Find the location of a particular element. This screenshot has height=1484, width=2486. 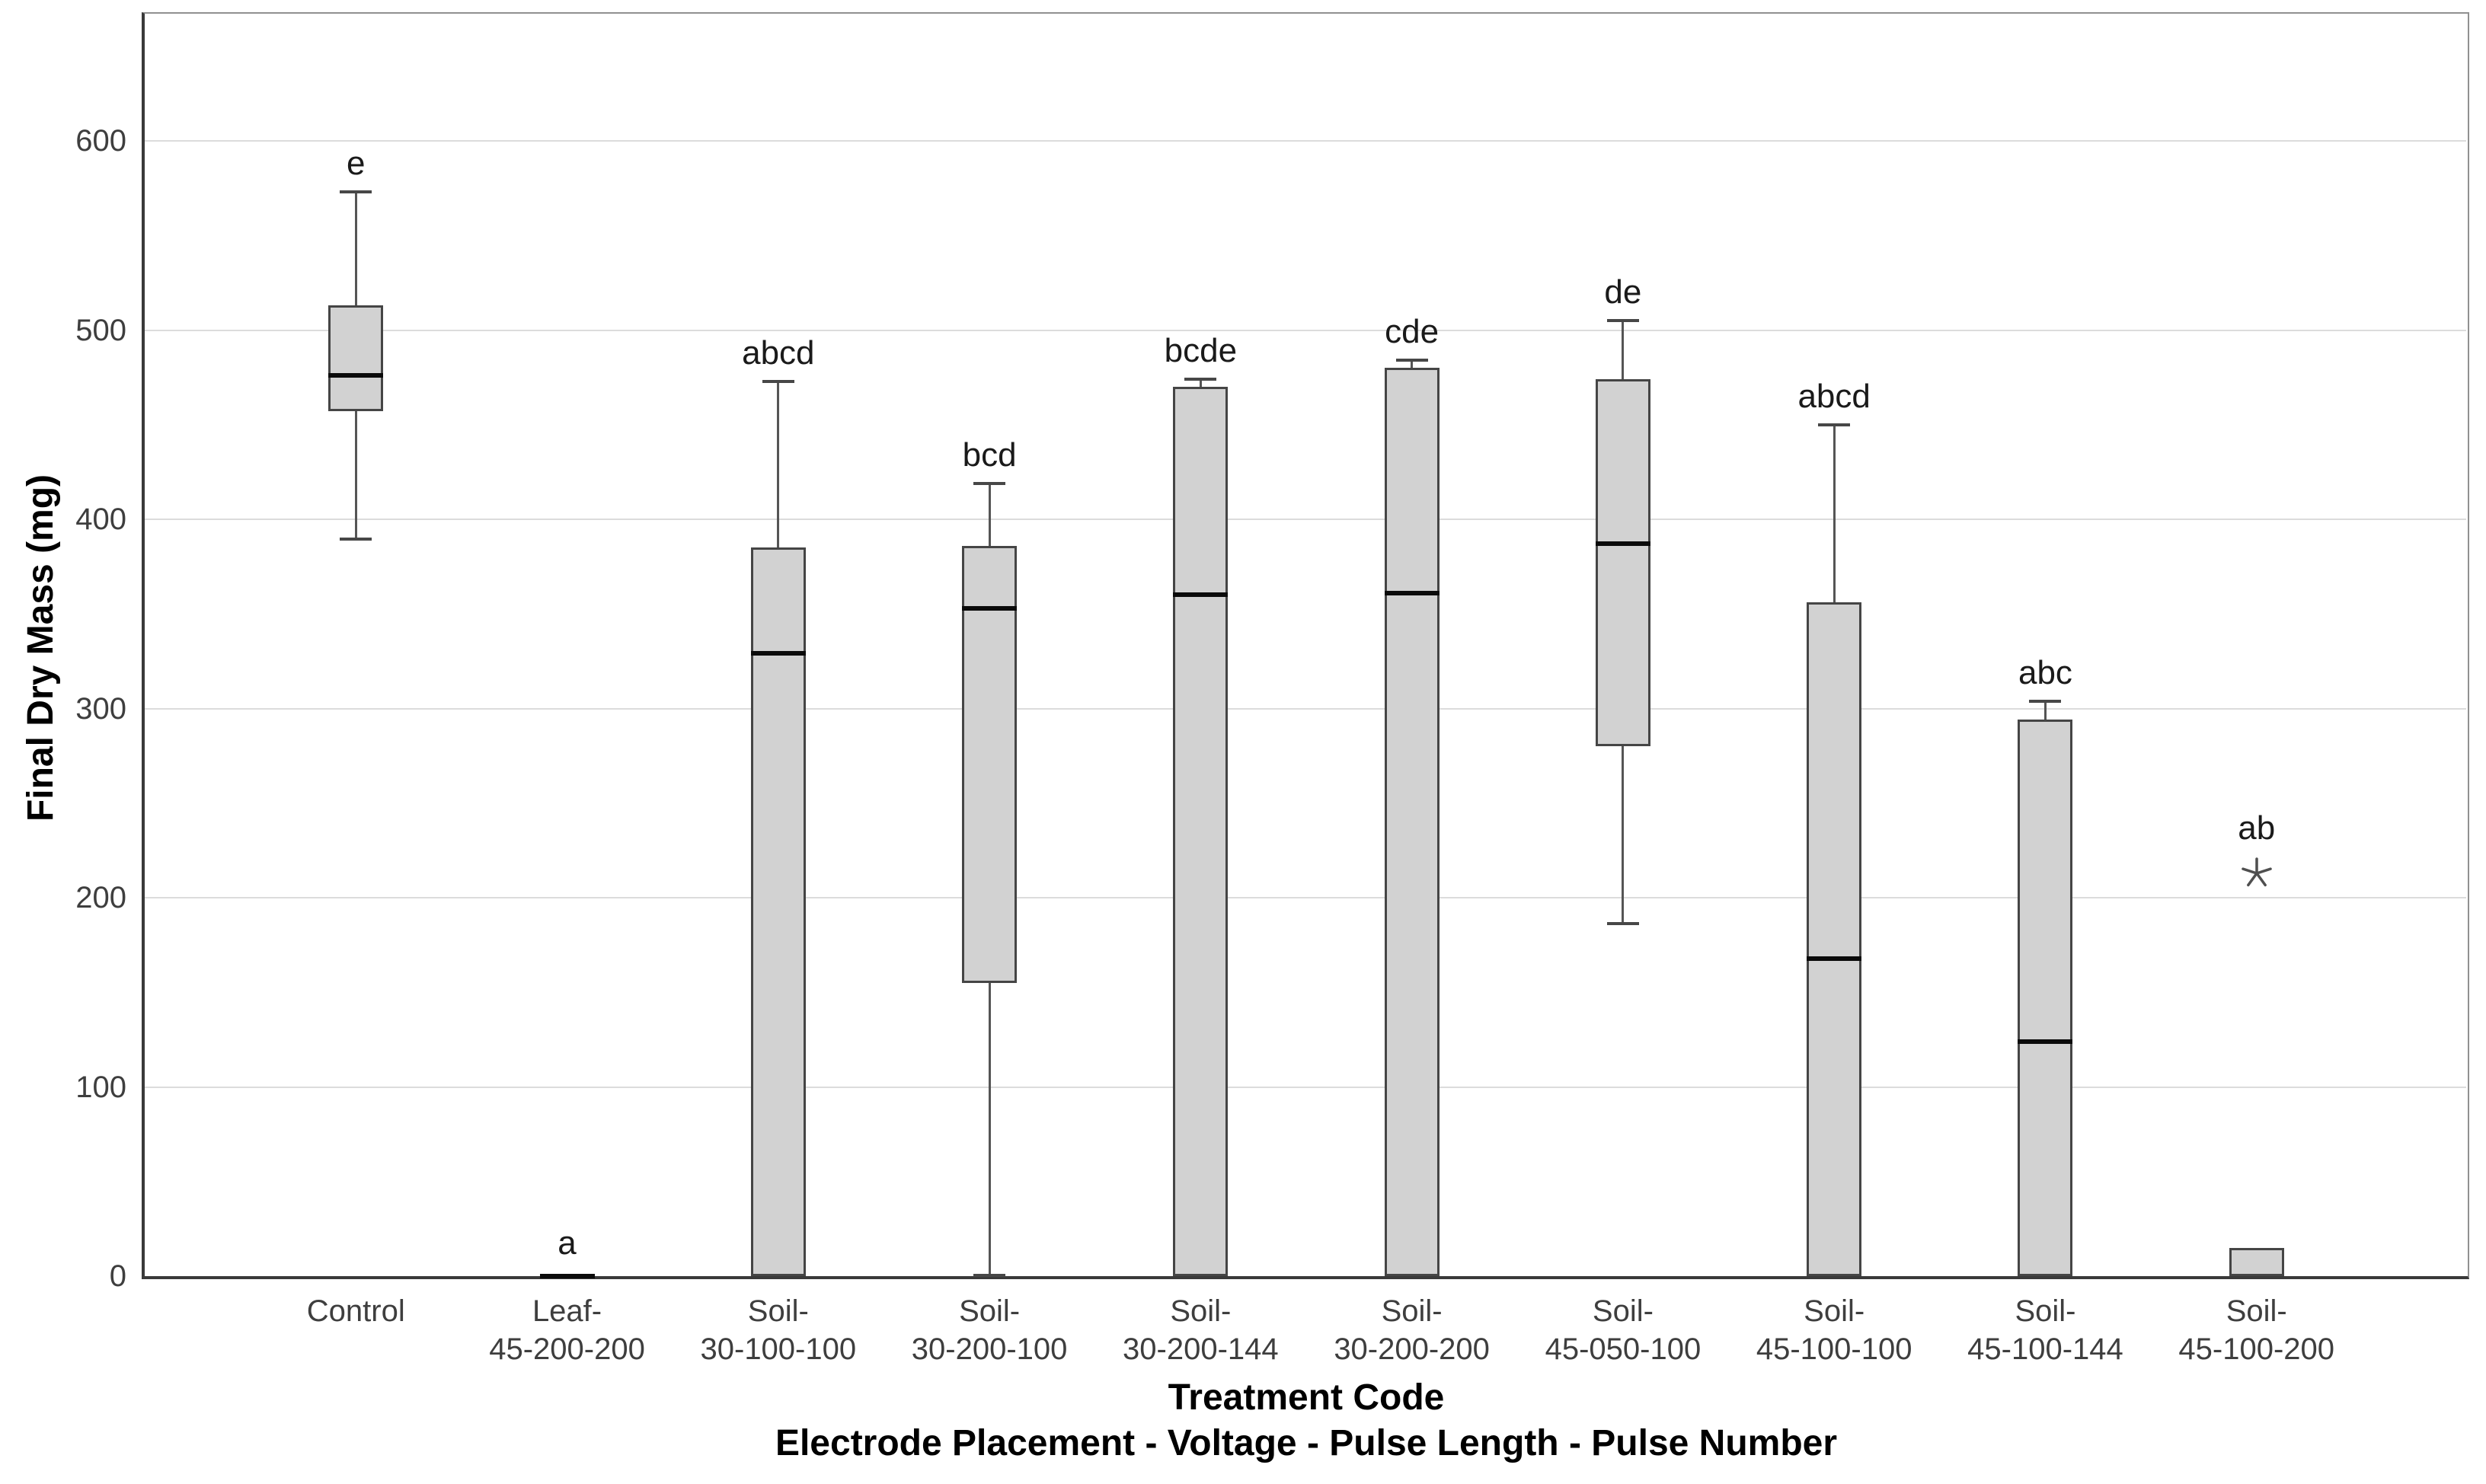

x-category-label: Soil- 30-200-100 is located at coordinates (989, 1330).